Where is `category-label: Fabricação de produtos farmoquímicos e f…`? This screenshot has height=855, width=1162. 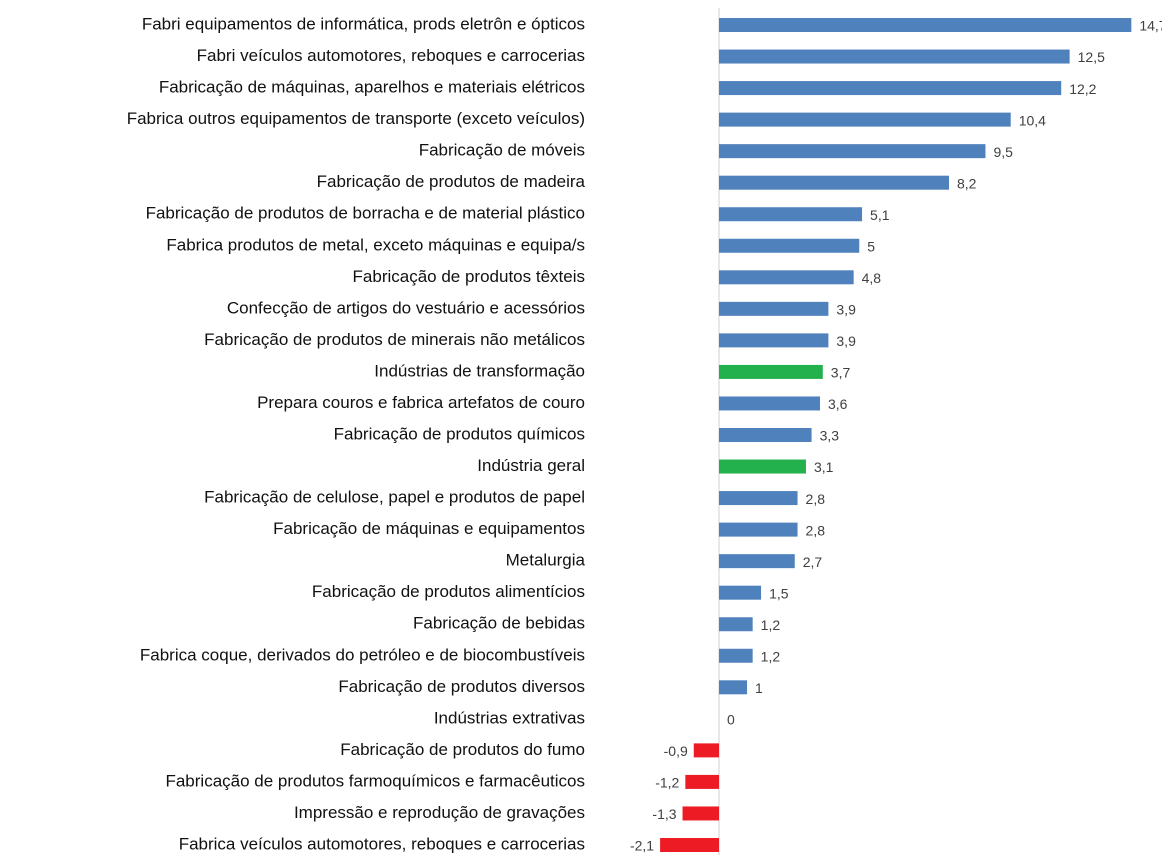
category-label: Fabricação de produtos farmoquímicos e f… is located at coordinates (375, 780).